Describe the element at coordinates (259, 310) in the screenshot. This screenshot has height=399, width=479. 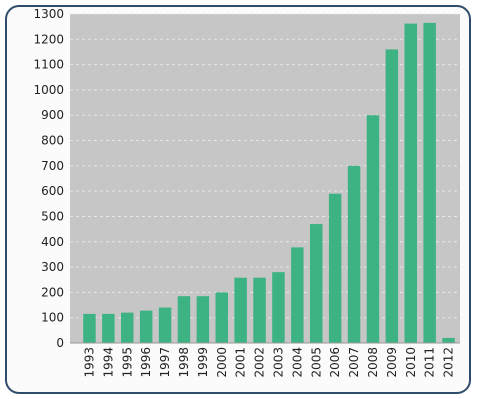
I see `bar-2002` at that location.